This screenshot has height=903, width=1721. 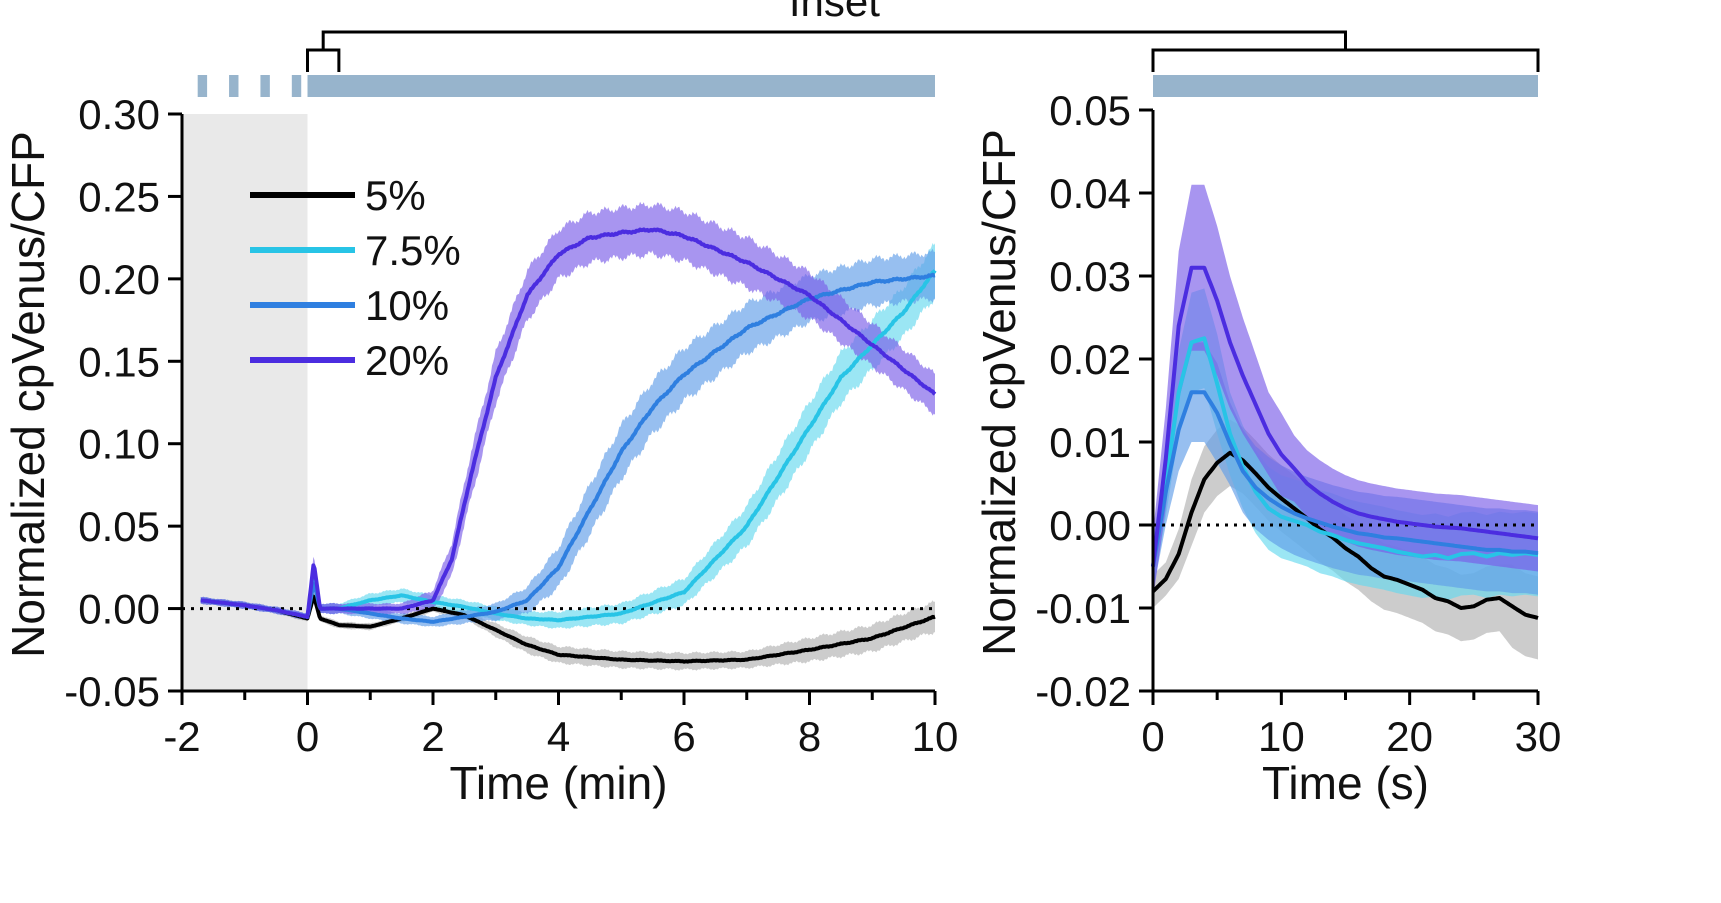 I want to click on y-axis-title: Normalized cpVenus/CFP, so click(x=28, y=394).